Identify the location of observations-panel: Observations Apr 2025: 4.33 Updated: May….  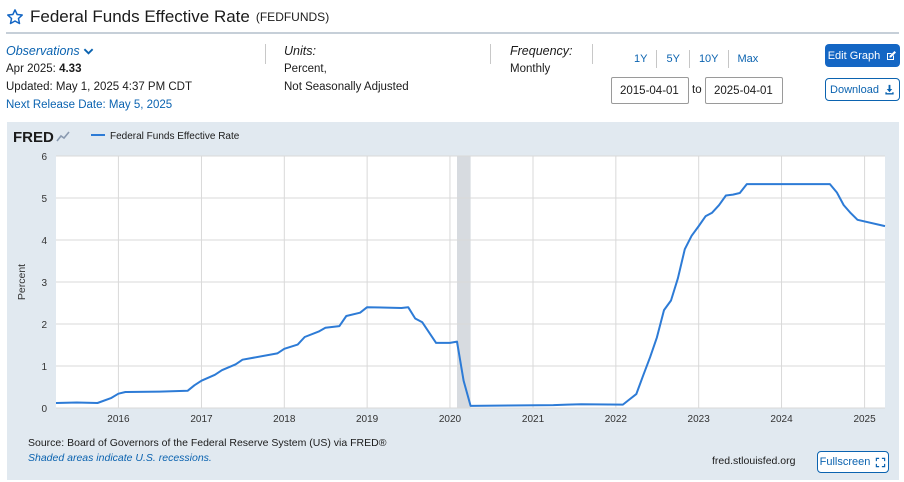
(99, 78).